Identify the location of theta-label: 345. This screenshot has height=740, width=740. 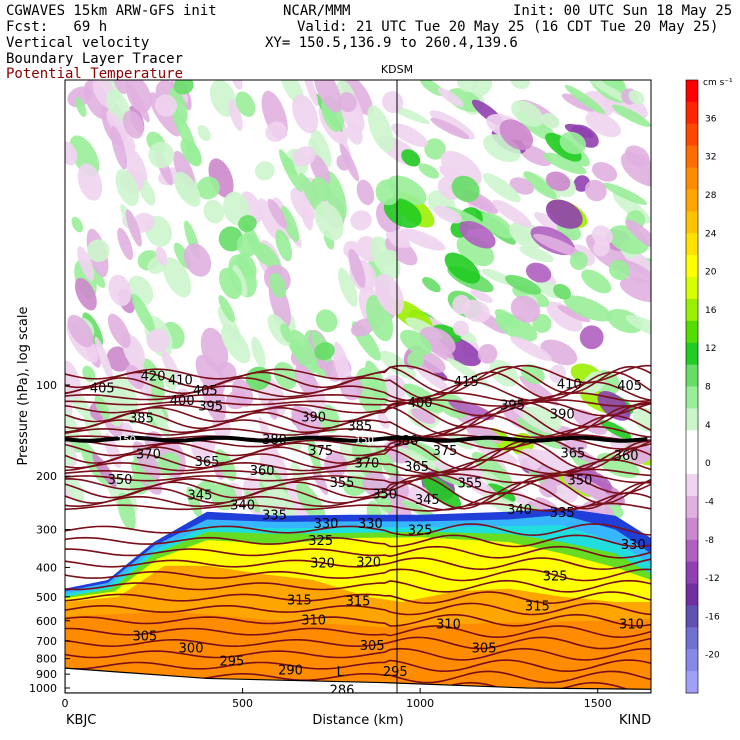
(427, 500).